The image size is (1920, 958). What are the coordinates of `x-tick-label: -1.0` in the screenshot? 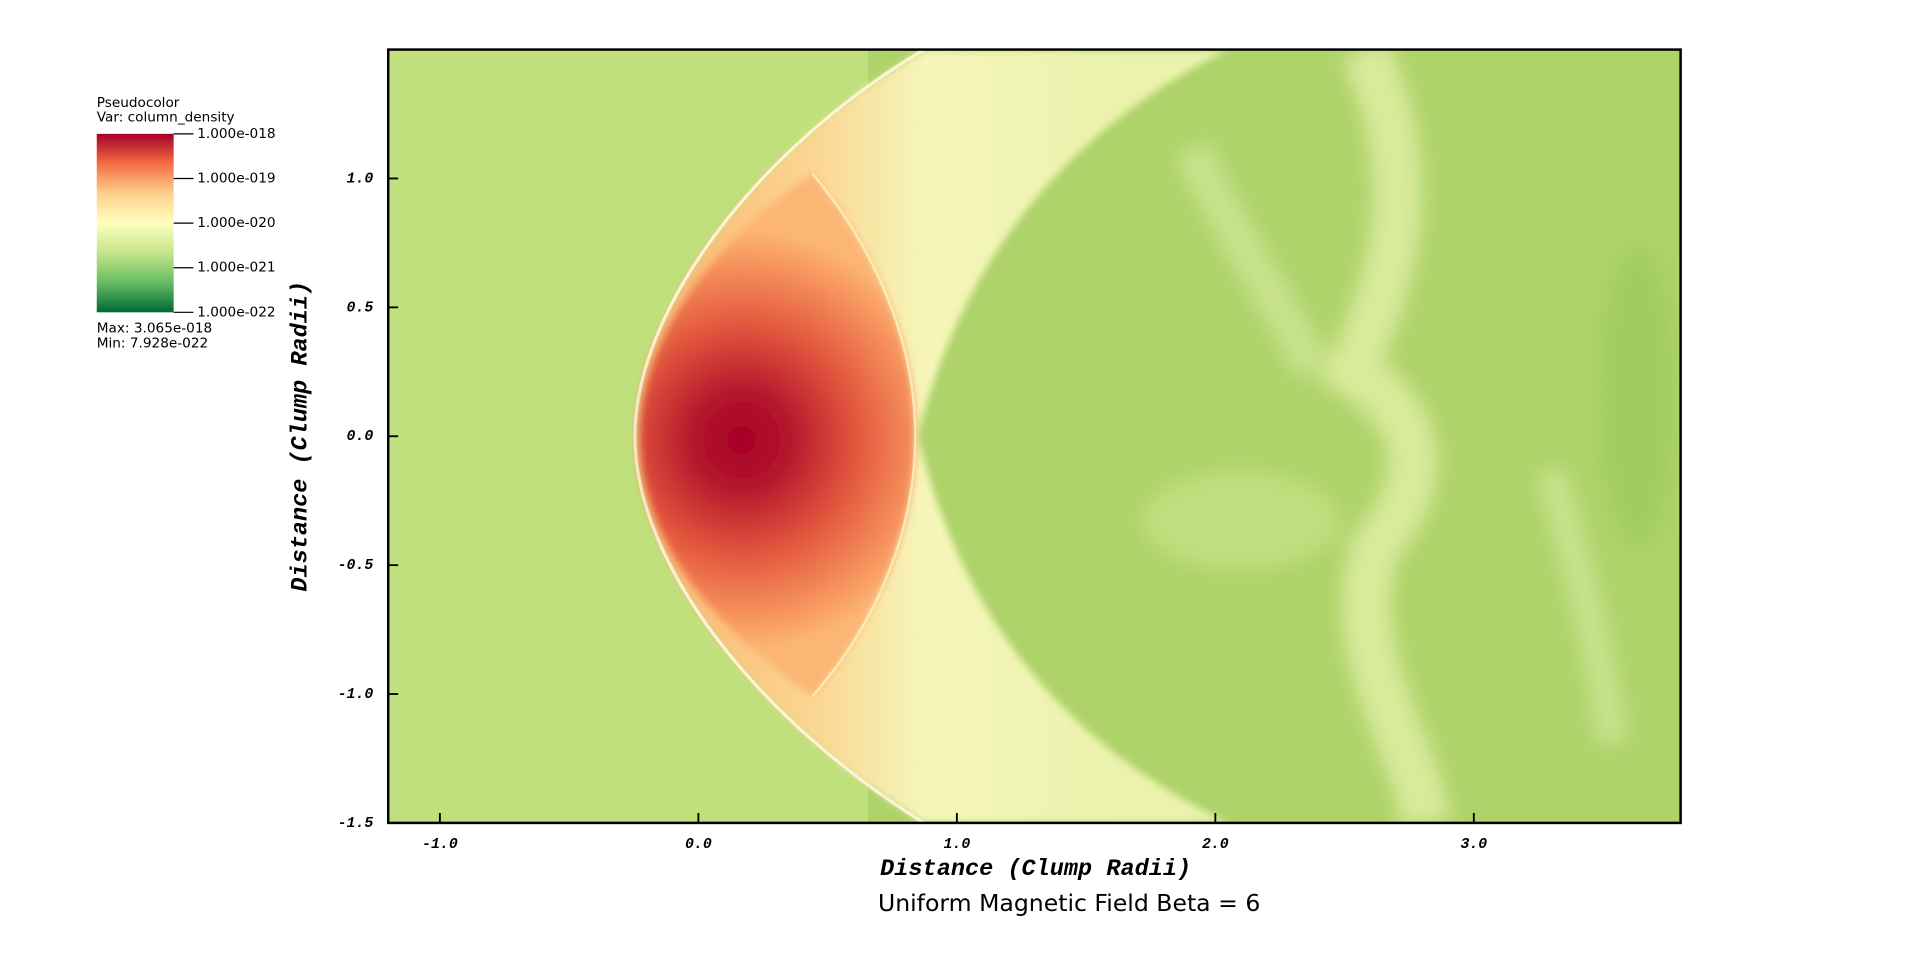 It's located at (440, 845).